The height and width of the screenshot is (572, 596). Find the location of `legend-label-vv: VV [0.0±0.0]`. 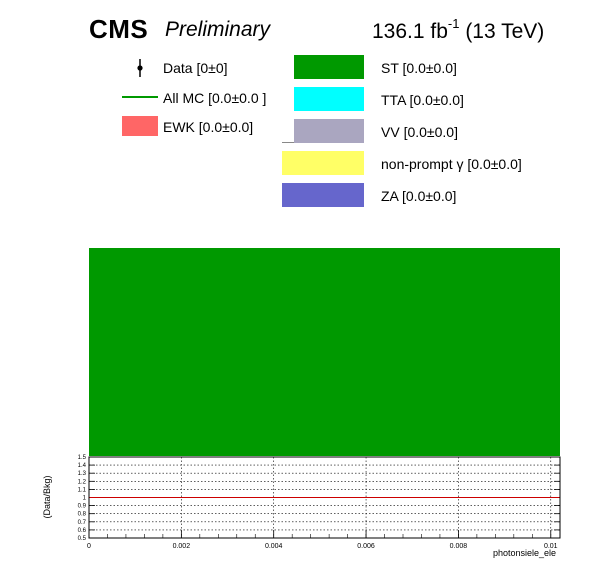

legend-label-vv: VV [0.0±0.0] is located at coordinates (419, 132).